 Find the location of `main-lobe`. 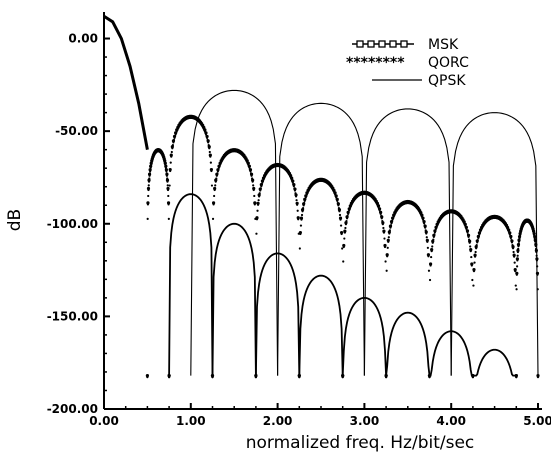

main-lobe is located at coordinates (126, 82).